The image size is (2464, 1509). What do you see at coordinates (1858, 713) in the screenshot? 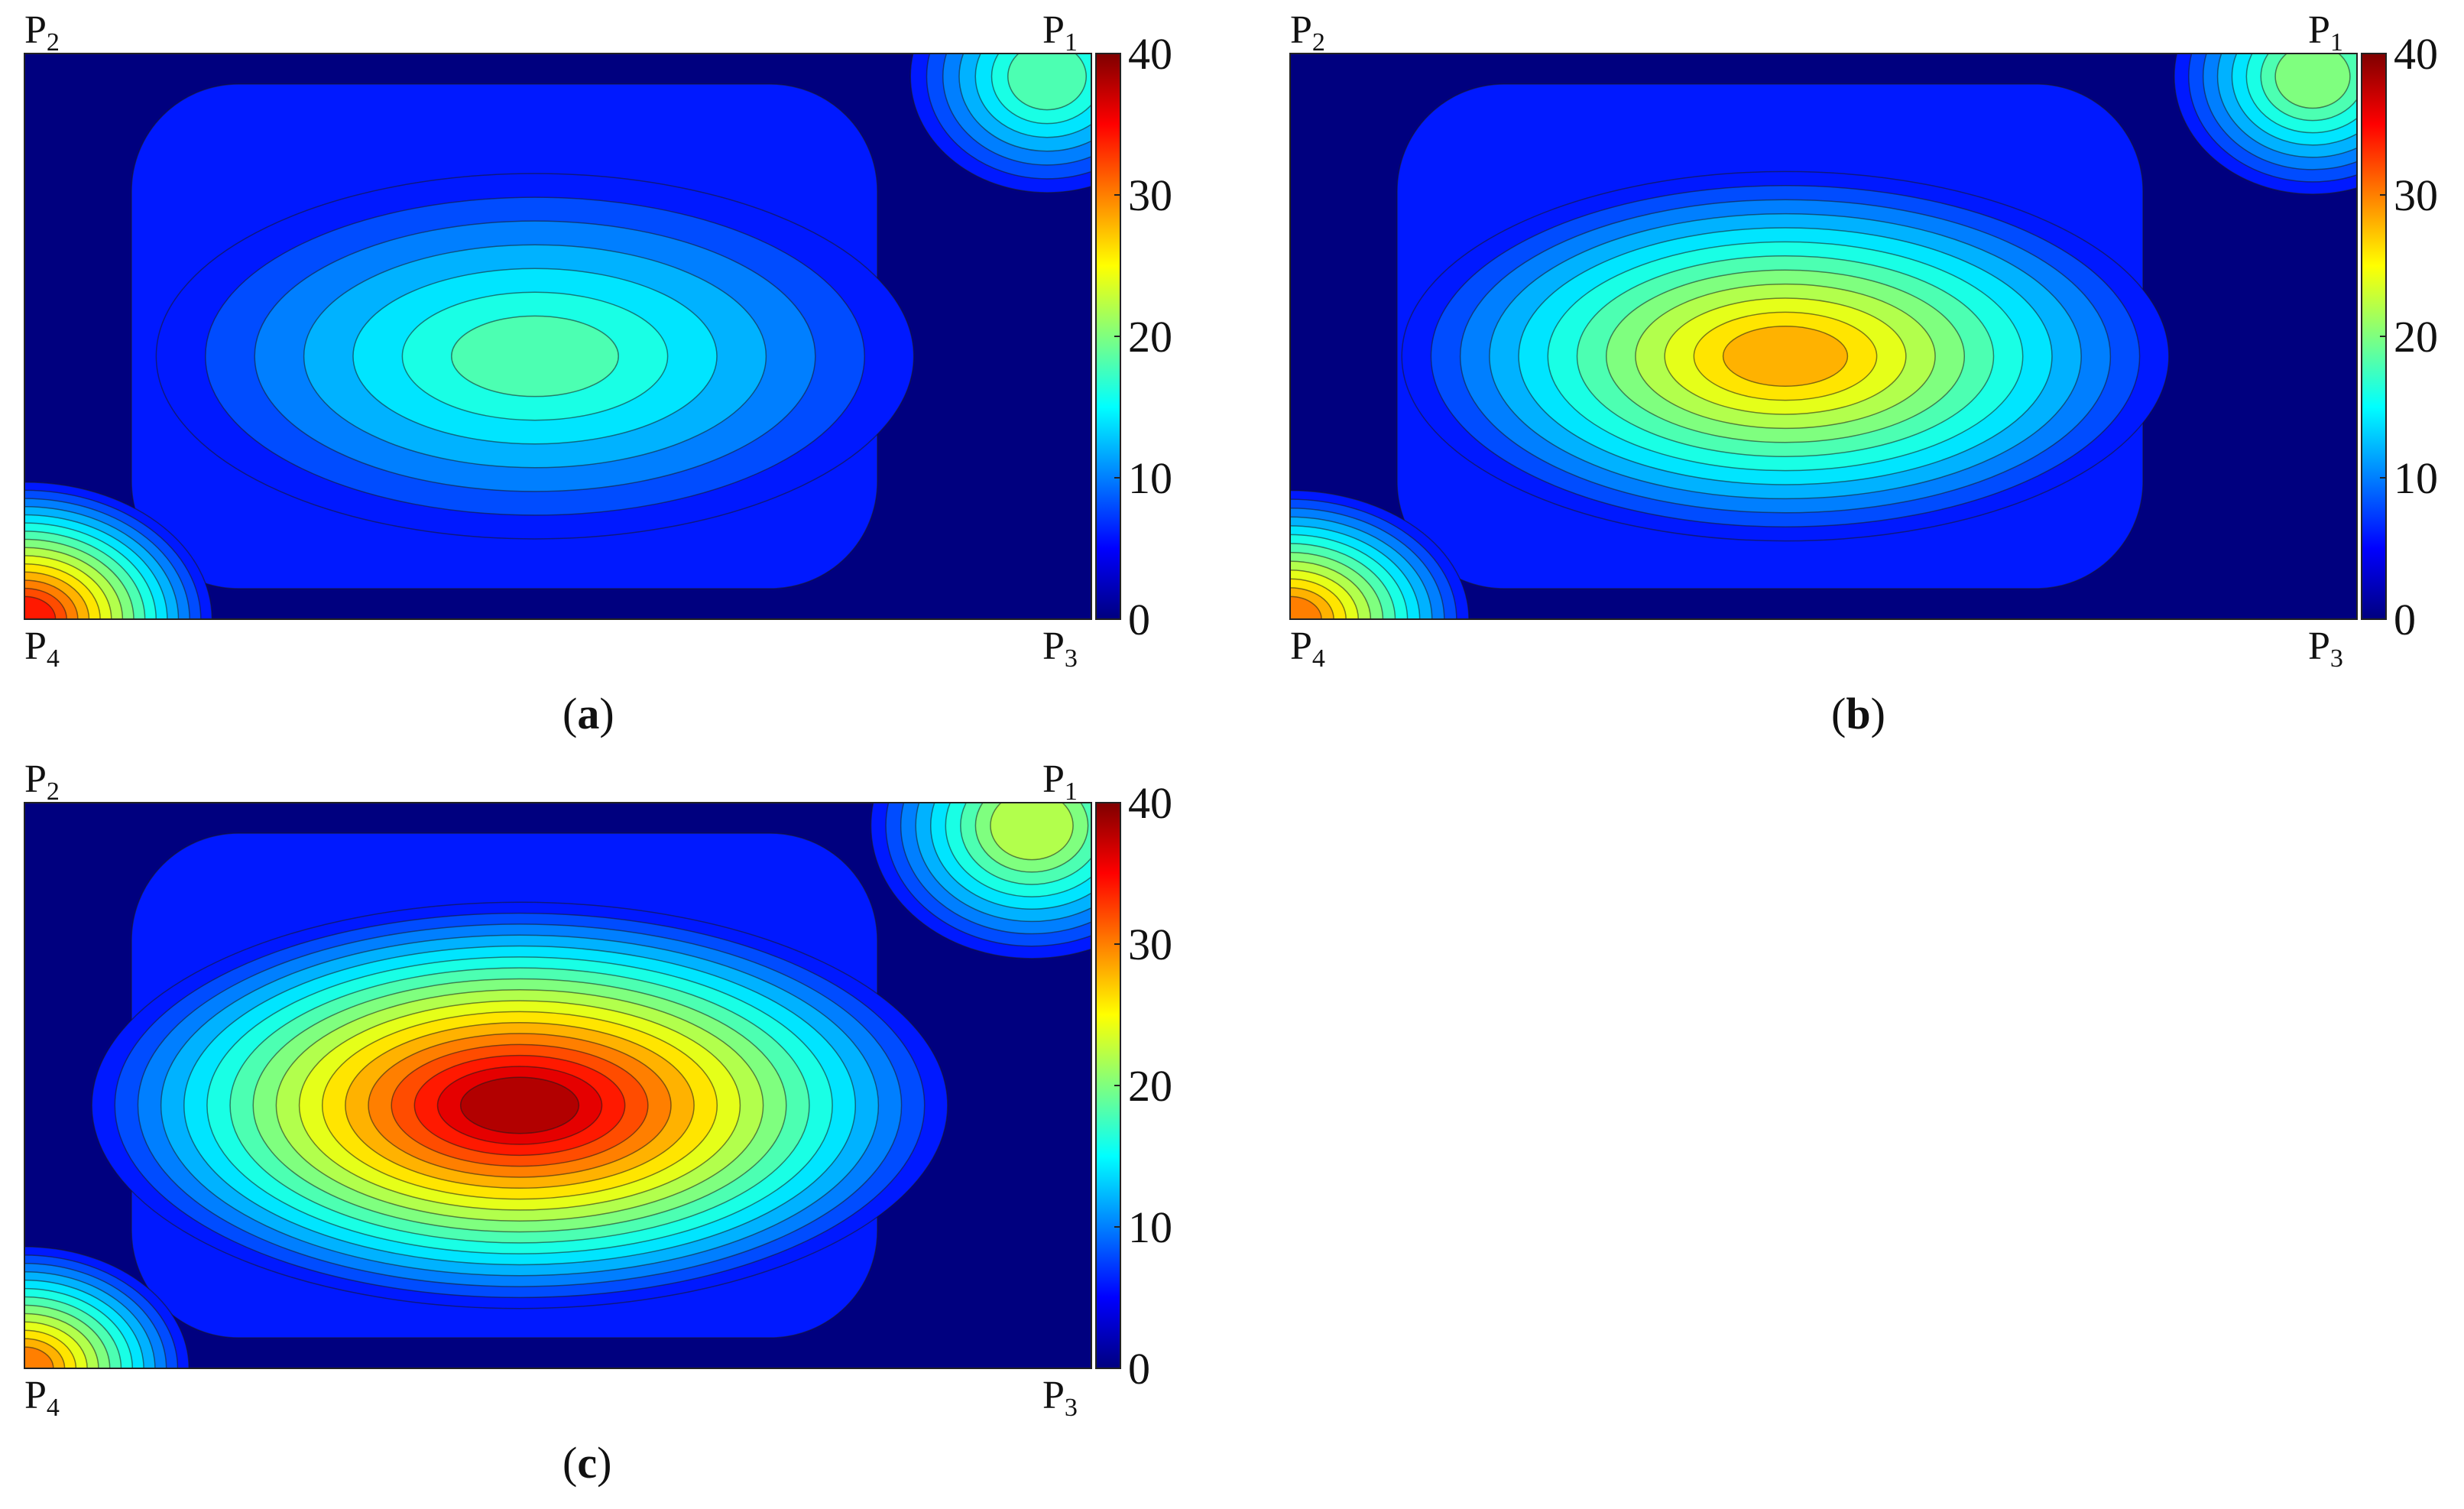
I see `panel-caption-b: (b)` at bounding box center [1858, 713].